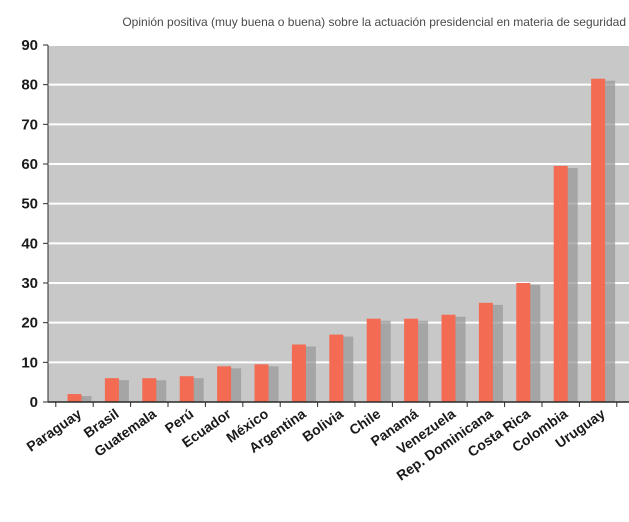 Image resolution: width=629 pixels, height=522 pixels. I want to click on y-tick-label: 50, so click(29, 204).